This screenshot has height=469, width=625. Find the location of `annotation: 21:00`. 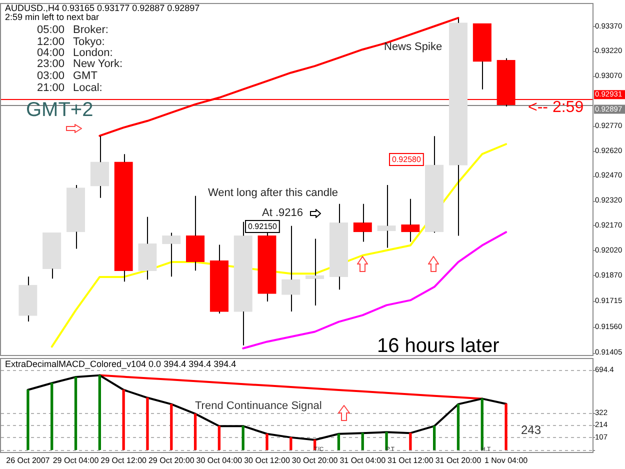

annotation: 21:00 is located at coordinates (51, 88).